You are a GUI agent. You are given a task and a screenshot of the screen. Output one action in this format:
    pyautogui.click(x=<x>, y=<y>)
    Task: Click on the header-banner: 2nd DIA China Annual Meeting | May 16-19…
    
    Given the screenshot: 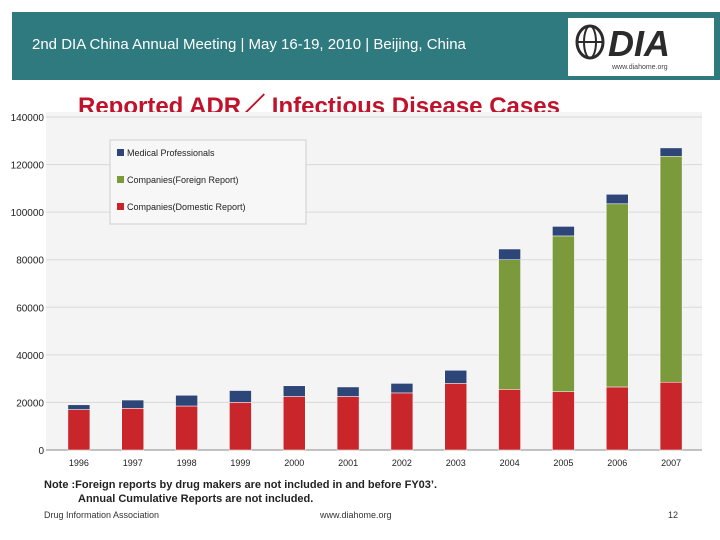 What is the action you would take?
    pyautogui.click(x=366, y=46)
    